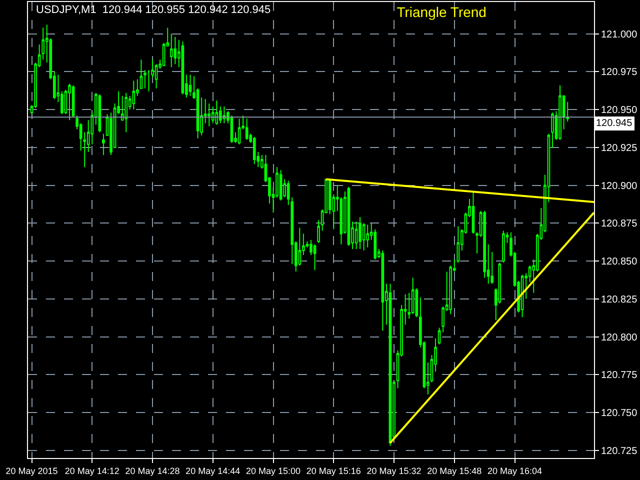 This screenshot has height=480, width=640. What do you see at coordinates (619, 262) in the screenshot?
I see `y-tick-label: 120.850` at bounding box center [619, 262].